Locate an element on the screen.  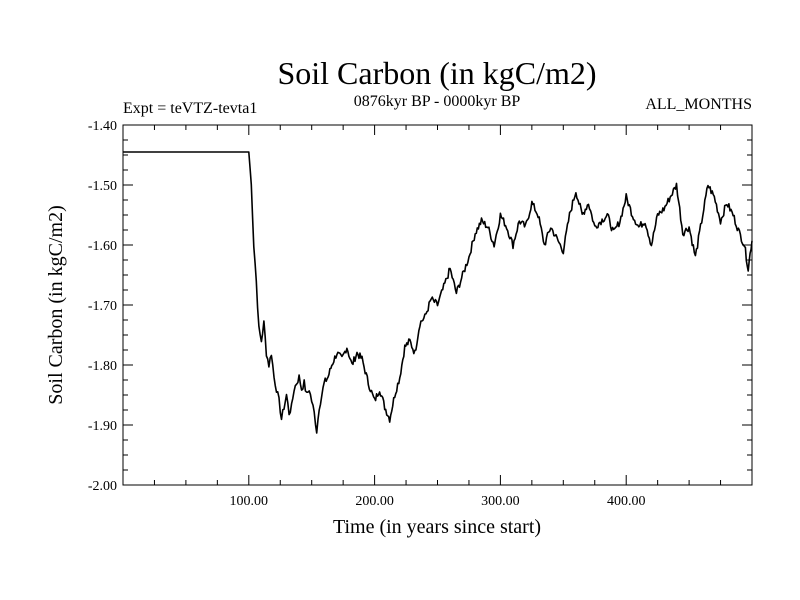
y-tick-label: -1.90 is located at coordinates (102, 426).